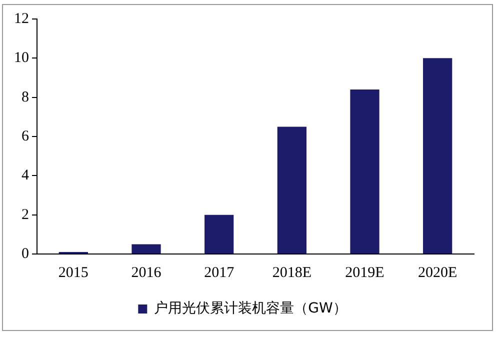 This screenshot has width=498, height=337. Describe the element at coordinates (25, 97) in the screenshot. I see `y-tick-label: 8` at that location.